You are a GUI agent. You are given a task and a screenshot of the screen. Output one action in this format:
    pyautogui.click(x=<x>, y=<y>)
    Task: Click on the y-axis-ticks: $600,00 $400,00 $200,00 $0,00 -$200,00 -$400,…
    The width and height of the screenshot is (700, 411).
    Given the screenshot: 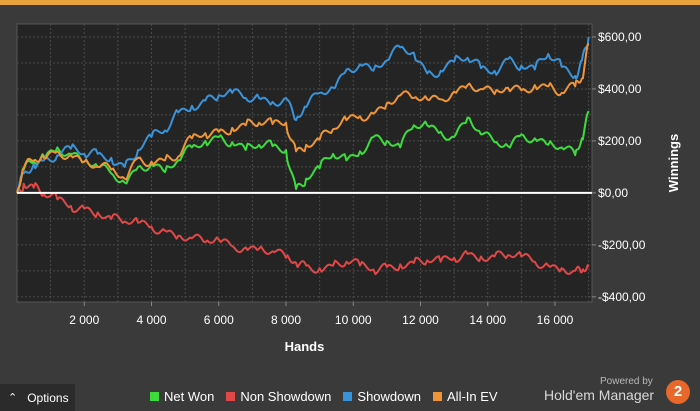 What is the action you would take?
    pyautogui.click(x=619, y=167)
    